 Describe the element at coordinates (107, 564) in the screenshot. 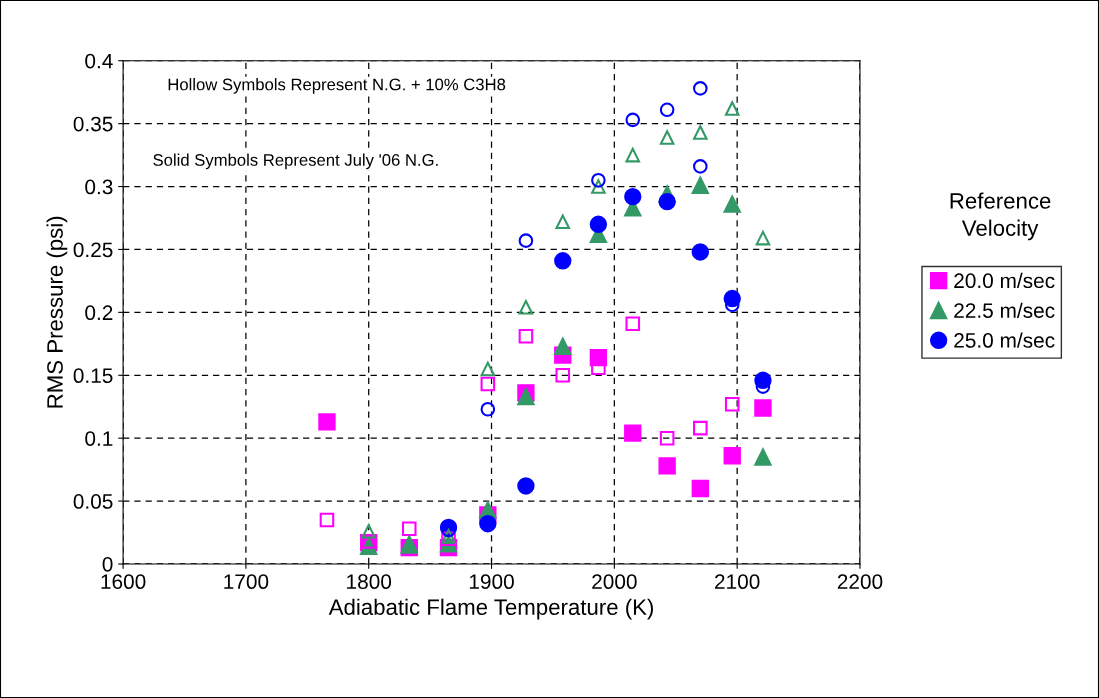

I see `y-tick-label: 0` at that location.